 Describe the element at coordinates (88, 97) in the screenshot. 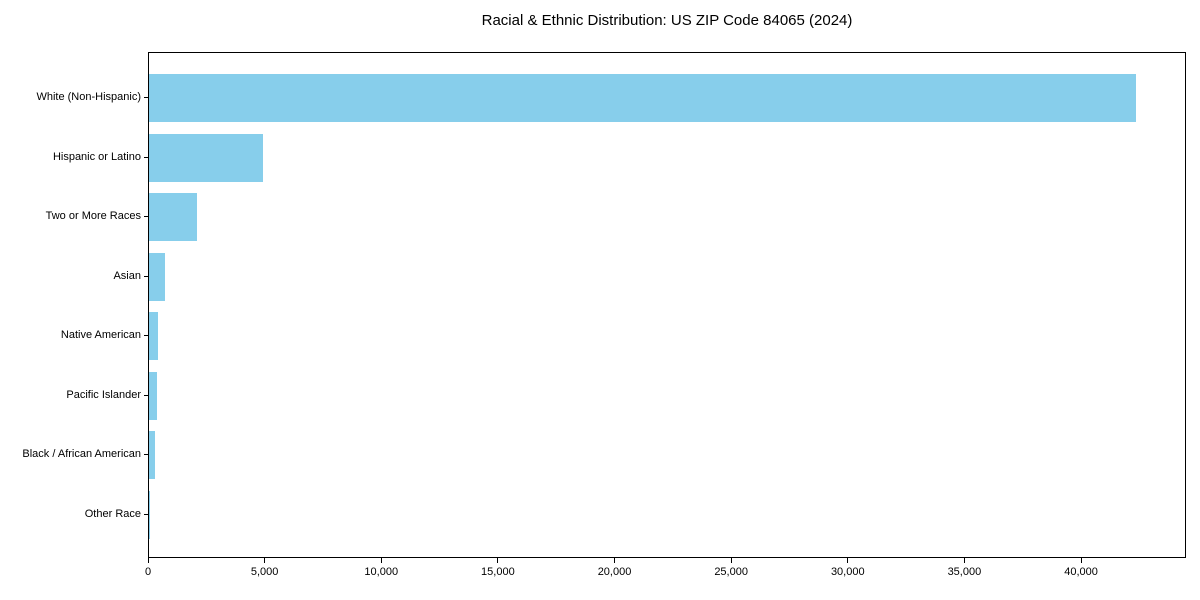

I see `y-label-white-non-hispanic: White (Non-Hispanic)` at that location.